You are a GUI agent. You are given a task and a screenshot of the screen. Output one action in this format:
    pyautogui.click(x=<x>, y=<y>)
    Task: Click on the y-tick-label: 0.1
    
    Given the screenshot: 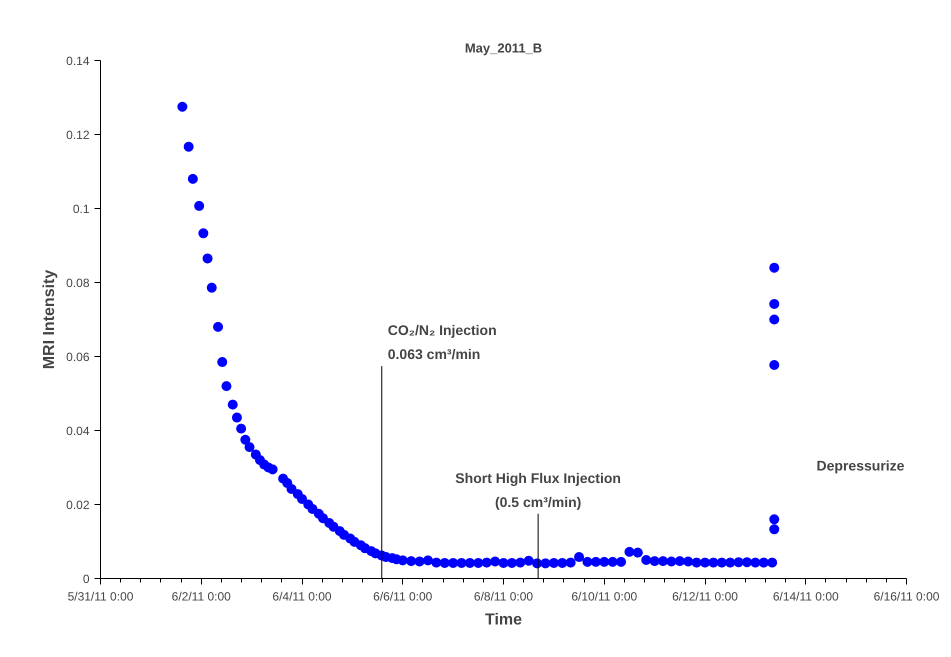 What is the action you would take?
    pyautogui.click(x=81, y=209)
    